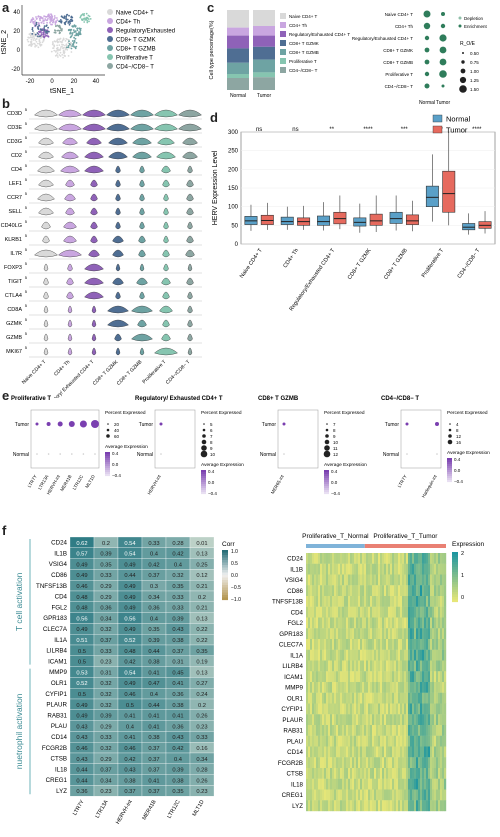 The image size is (500, 837). Describe the element at coordinates (22, 425) in the screenshot. I see `e-row-label: Tumor` at that location.